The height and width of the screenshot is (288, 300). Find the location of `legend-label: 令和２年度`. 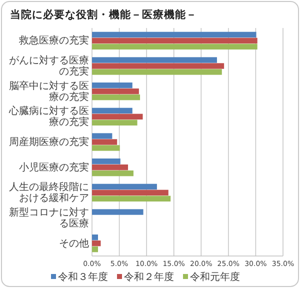

legend-label: 令和２年度 is located at coordinates (149, 277).